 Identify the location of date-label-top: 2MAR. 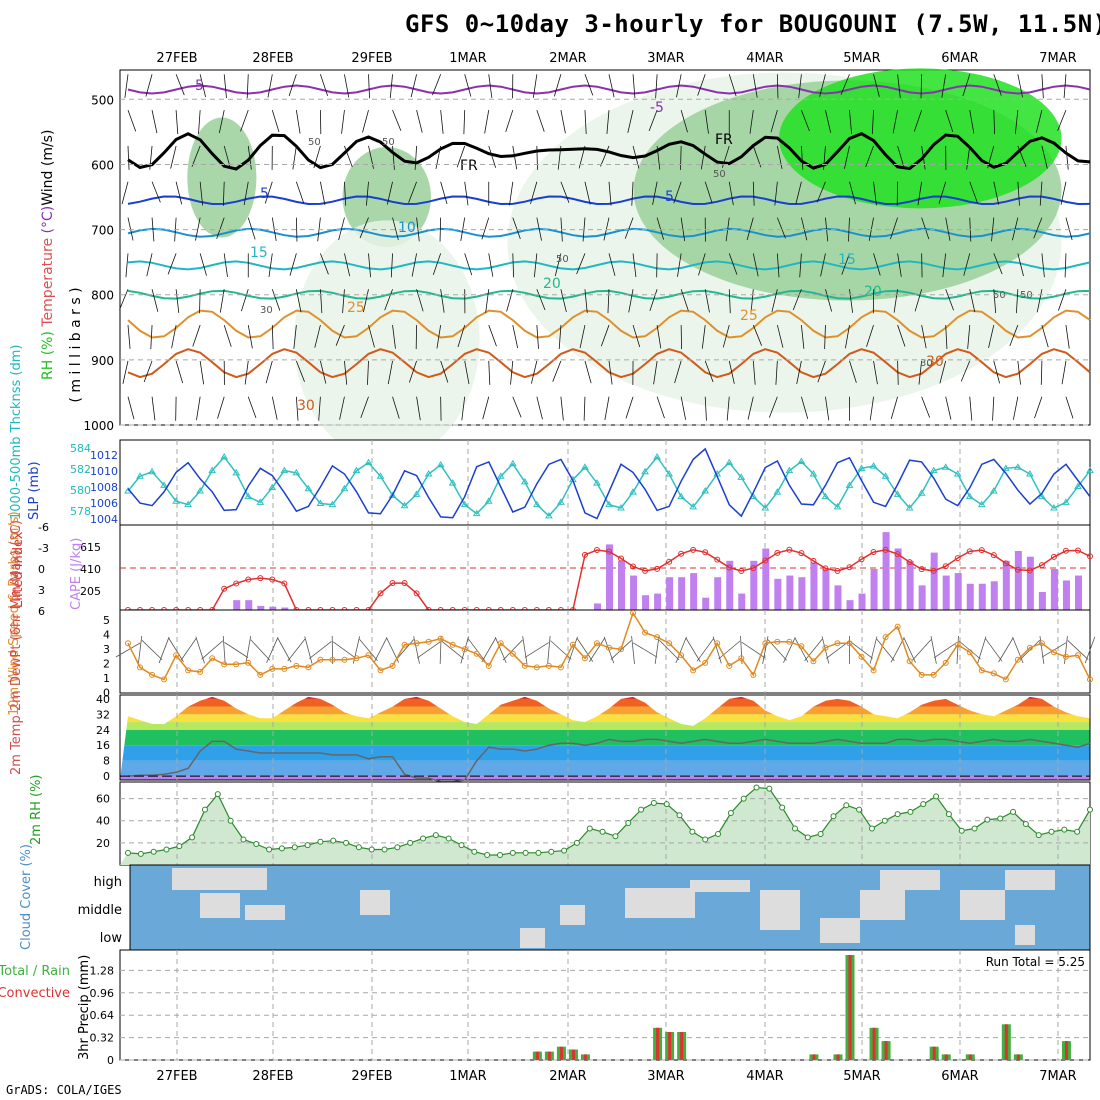
(567, 58).